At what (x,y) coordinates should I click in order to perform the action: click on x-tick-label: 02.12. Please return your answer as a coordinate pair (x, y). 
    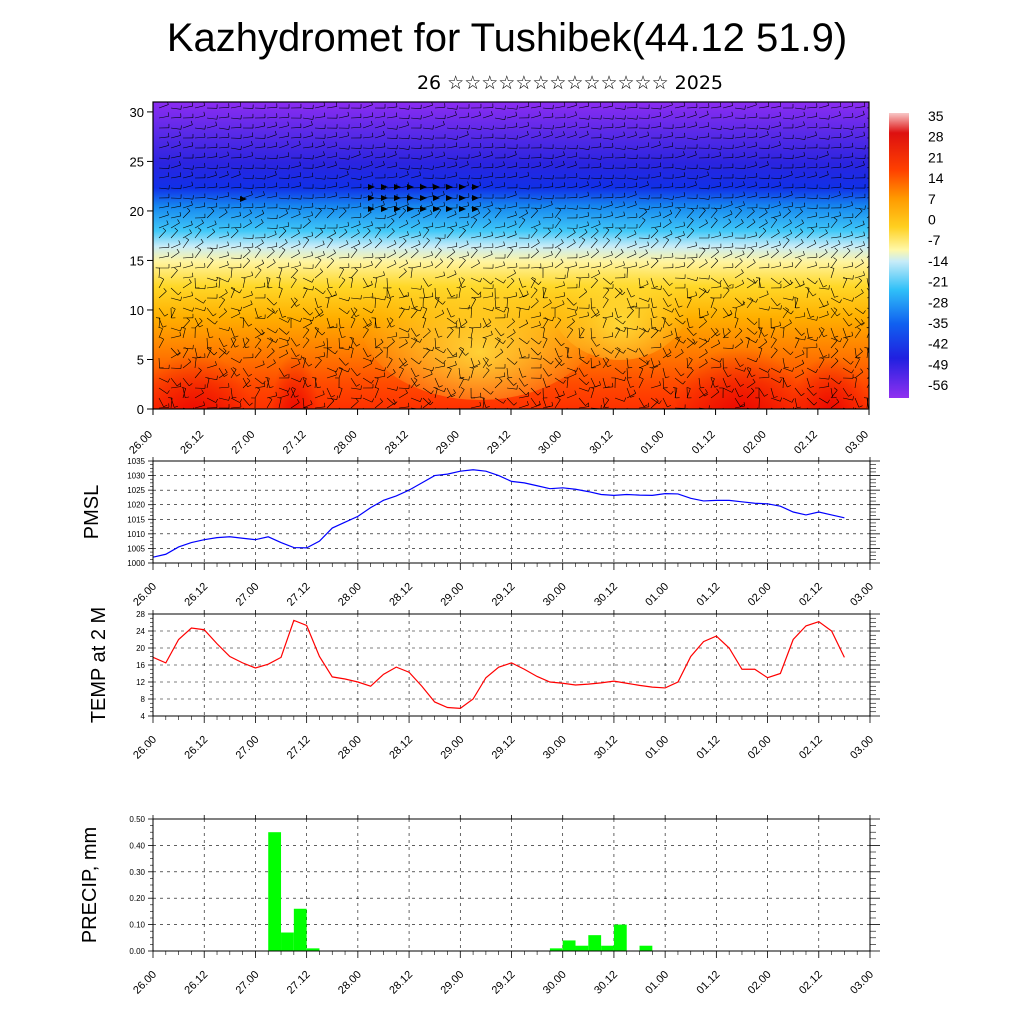
    Looking at the image, I should click on (811, 983).